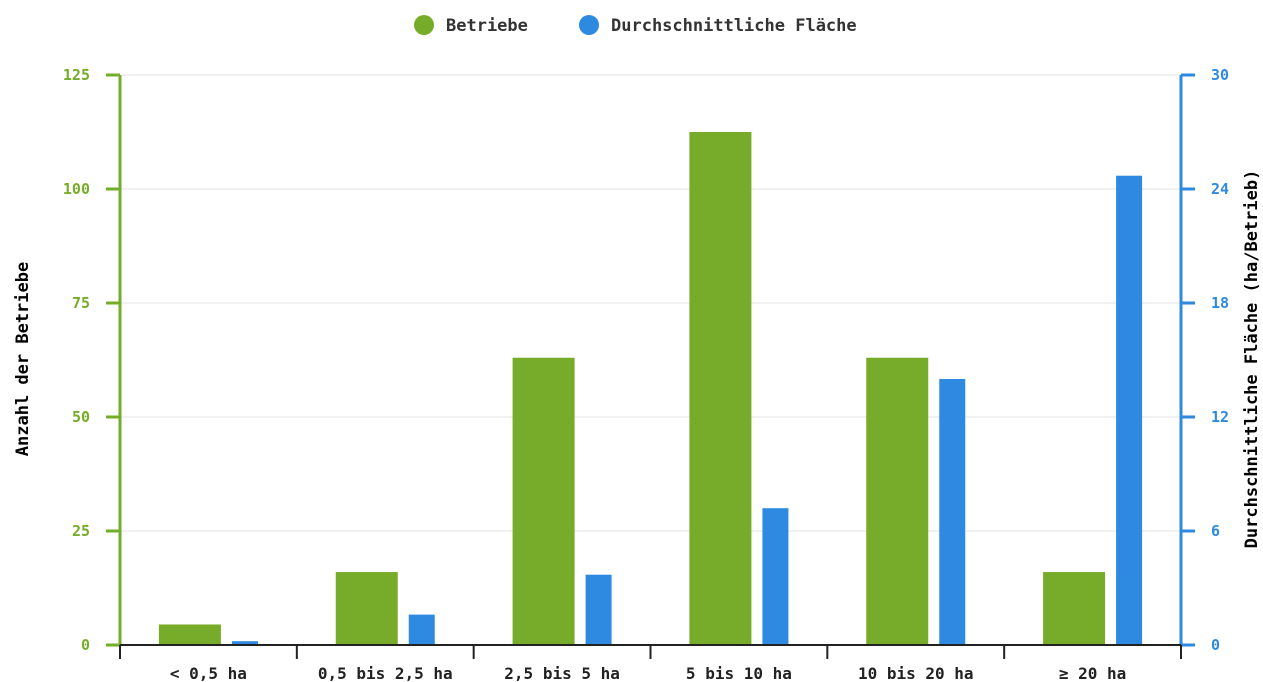 The image size is (1263, 682). Describe the element at coordinates (81, 417) in the screenshot. I see `y-axis-left-tick-label: 50` at that location.